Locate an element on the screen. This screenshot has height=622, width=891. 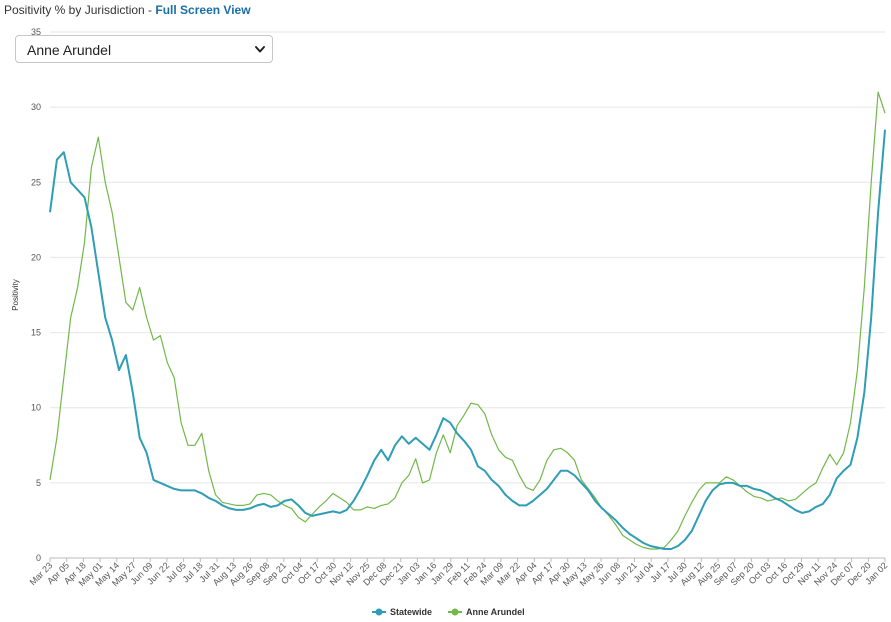
chevron-down-icon is located at coordinates (260, 49).